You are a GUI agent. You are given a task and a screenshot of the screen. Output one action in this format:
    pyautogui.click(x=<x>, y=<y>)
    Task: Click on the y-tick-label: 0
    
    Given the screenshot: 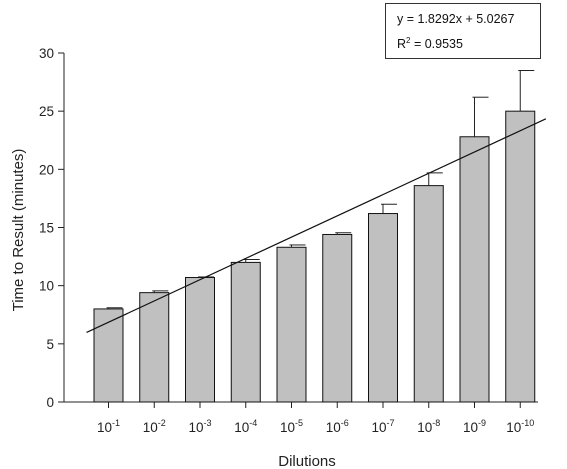 What is the action you would take?
    pyautogui.click(x=50, y=402)
    